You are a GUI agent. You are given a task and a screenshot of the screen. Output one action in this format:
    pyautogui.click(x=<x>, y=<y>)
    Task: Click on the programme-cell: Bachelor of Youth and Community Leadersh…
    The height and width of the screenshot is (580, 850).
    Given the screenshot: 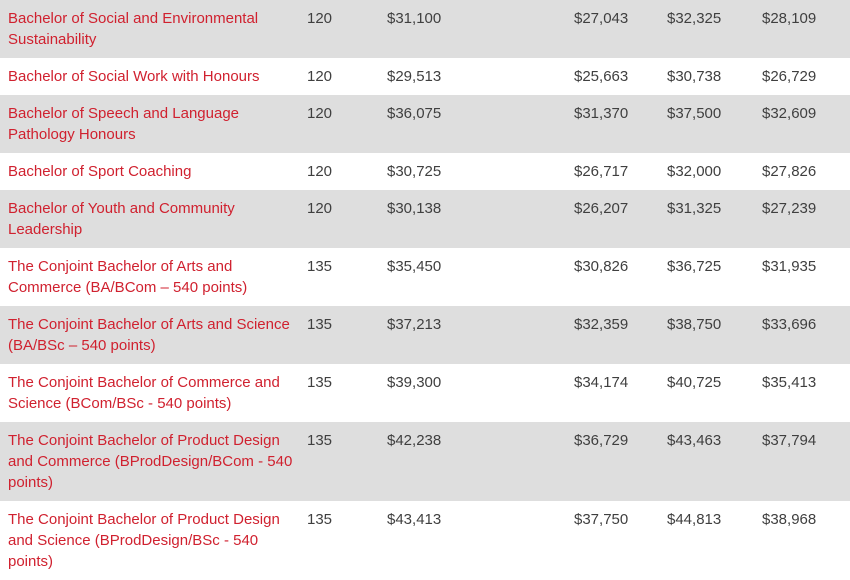 What is the action you would take?
    pyautogui.click(x=153, y=219)
    